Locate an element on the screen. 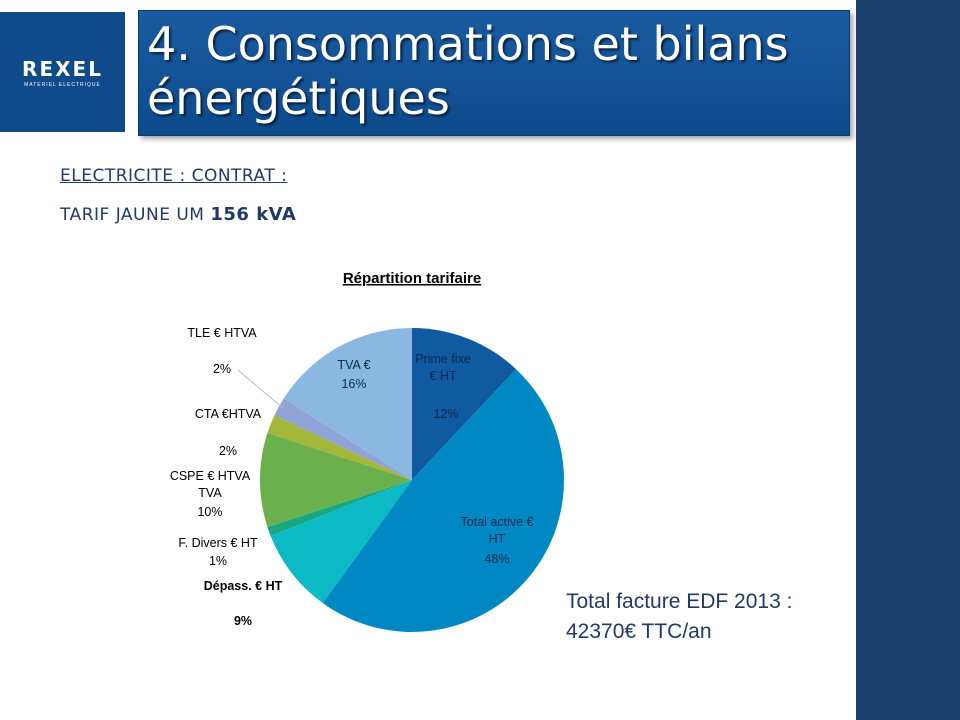 The image size is (960, 720). pie-slice-total-active-ht is located at coordinates (443, 500).